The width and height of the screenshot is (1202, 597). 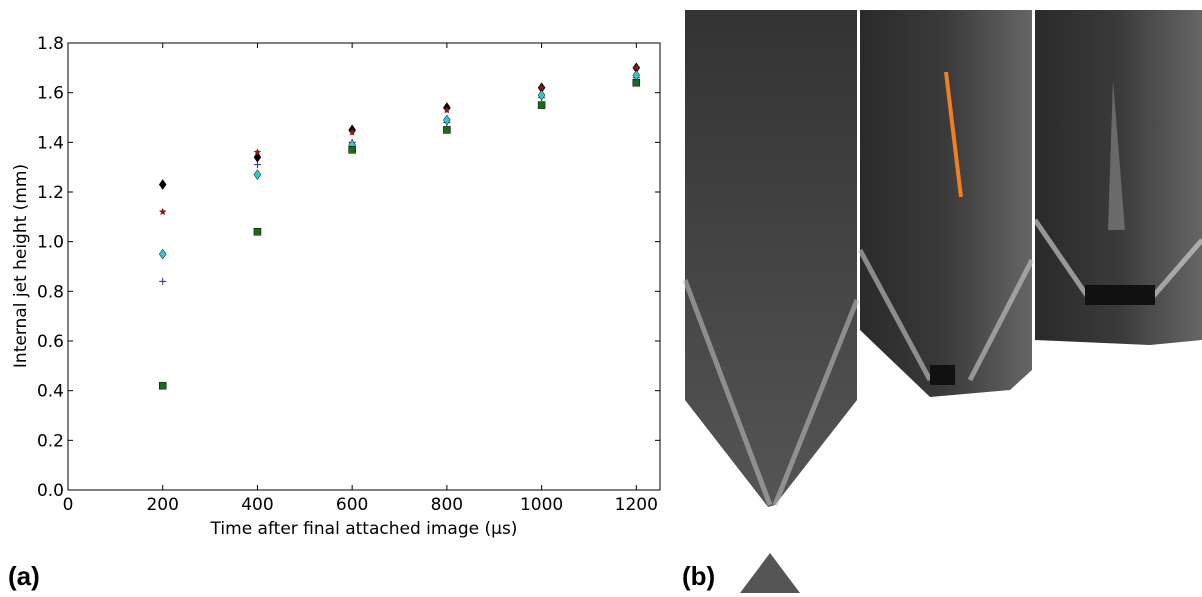 I want to click on photo-3-jet, so click(x=1116, y=155).